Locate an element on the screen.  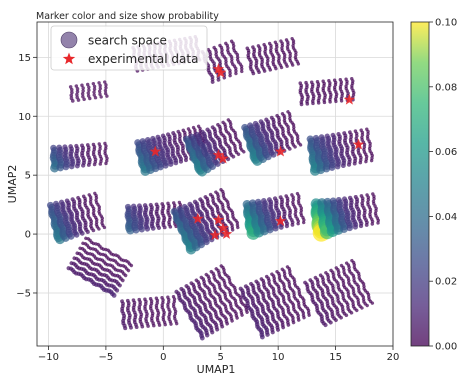
x-tick-label: −5 is located at coordinates (106, 357).